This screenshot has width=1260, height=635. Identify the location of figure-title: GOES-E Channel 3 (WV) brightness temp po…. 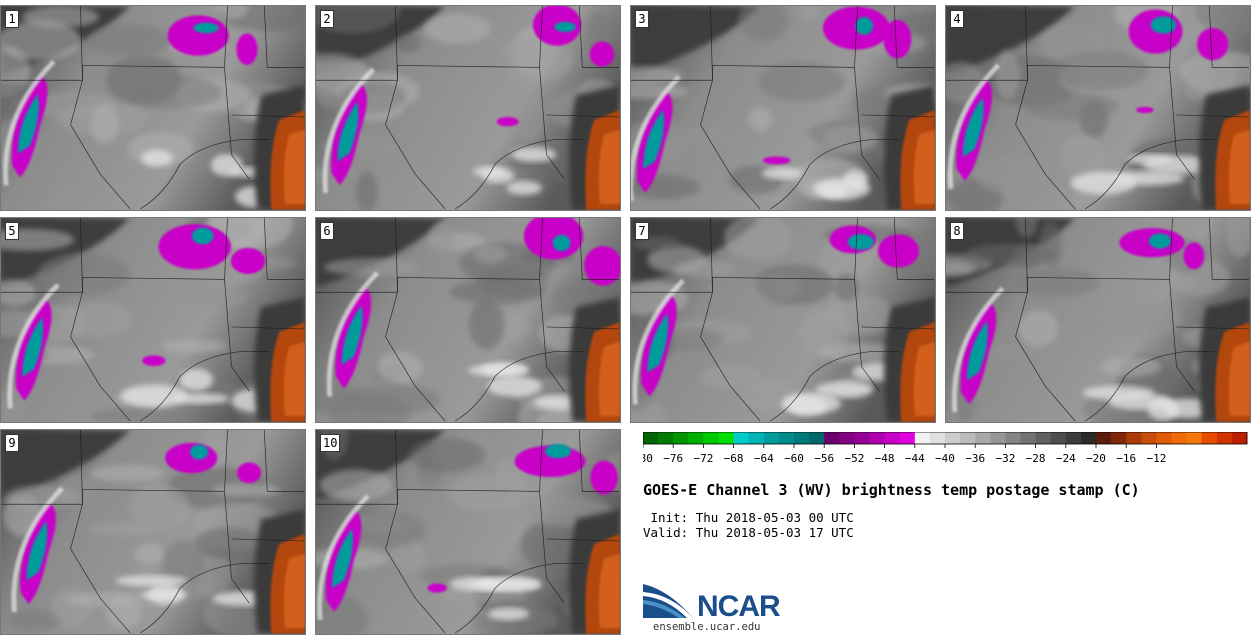
(891, 490).